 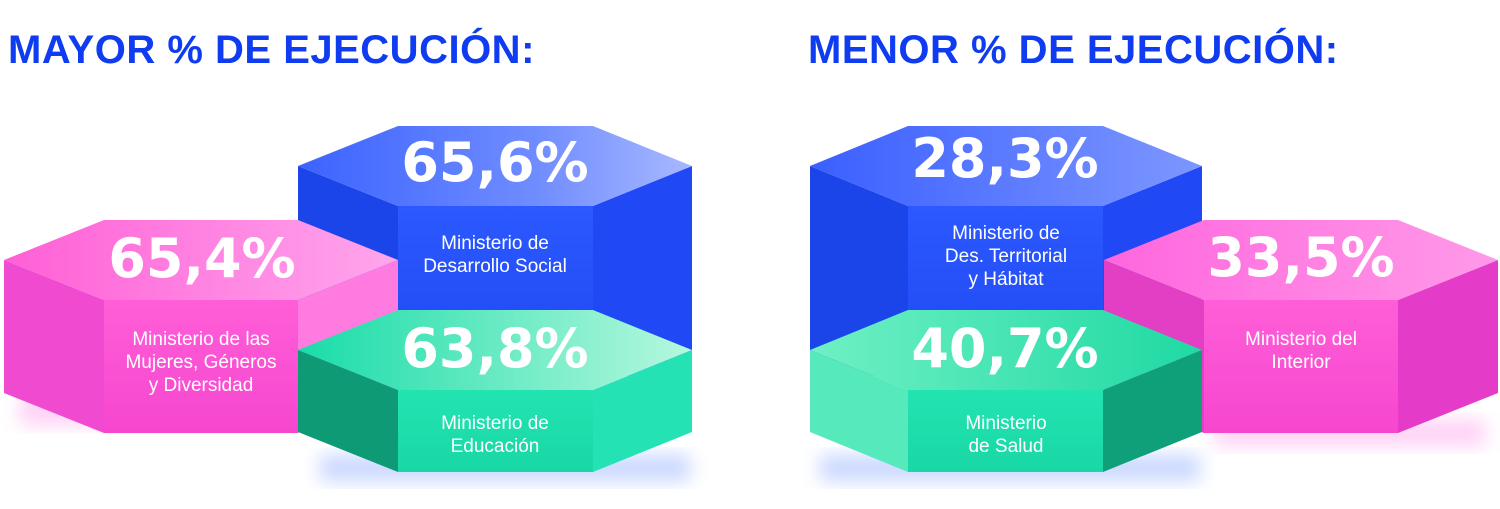 What do you see at coordinates (1073, 50) in the screenshot?
I see `heading-menor-ejecucion: MENOR % DE EJECUCIÓN:` at bounding box center [1073, 50].